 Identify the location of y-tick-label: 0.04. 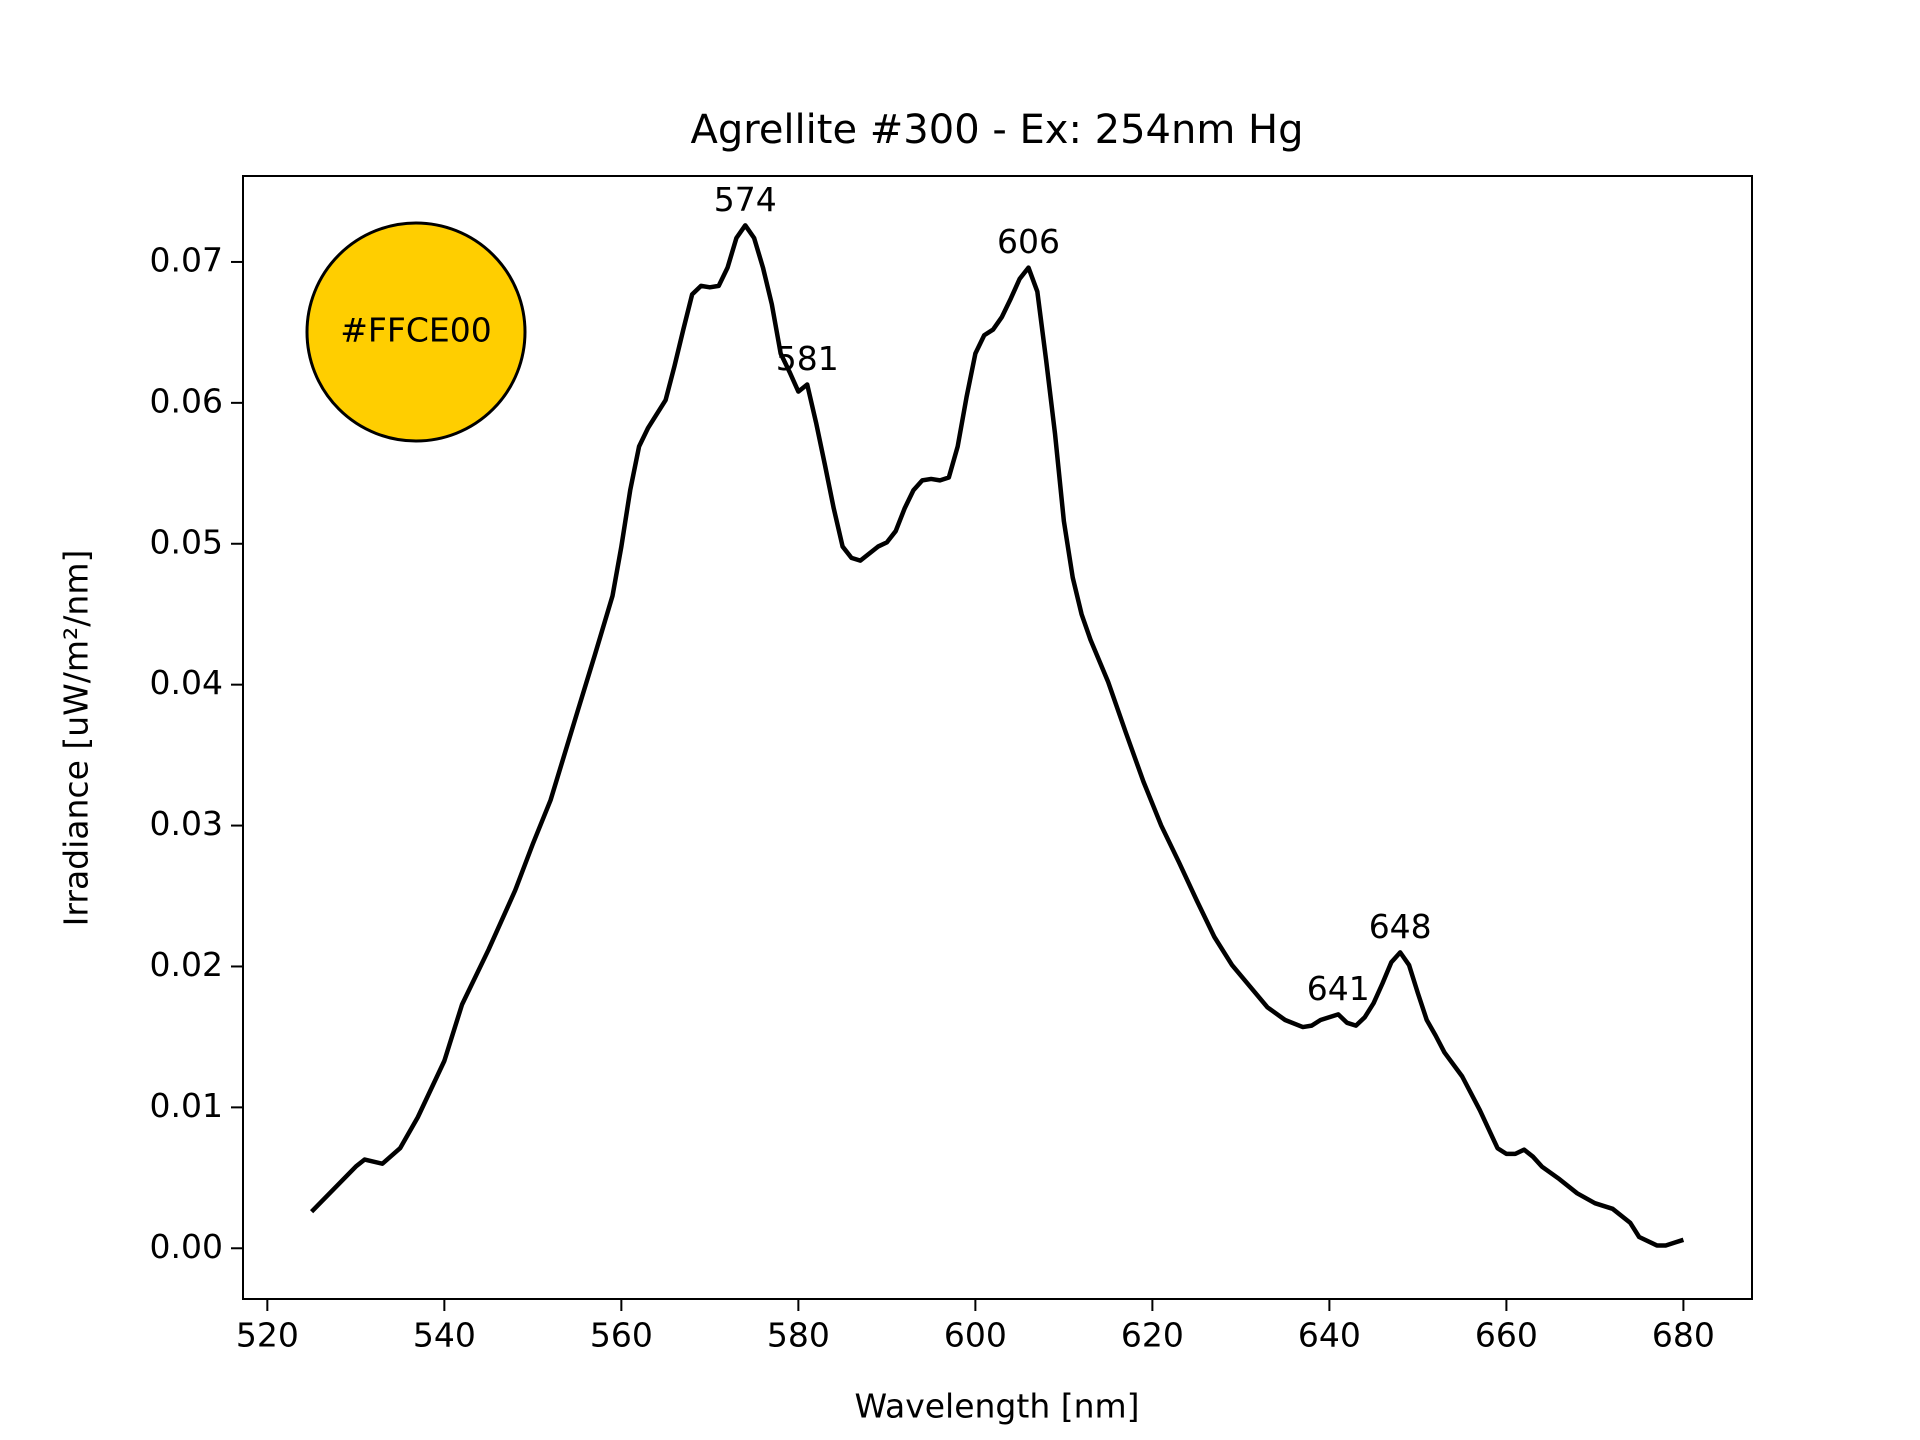
(186, 682).